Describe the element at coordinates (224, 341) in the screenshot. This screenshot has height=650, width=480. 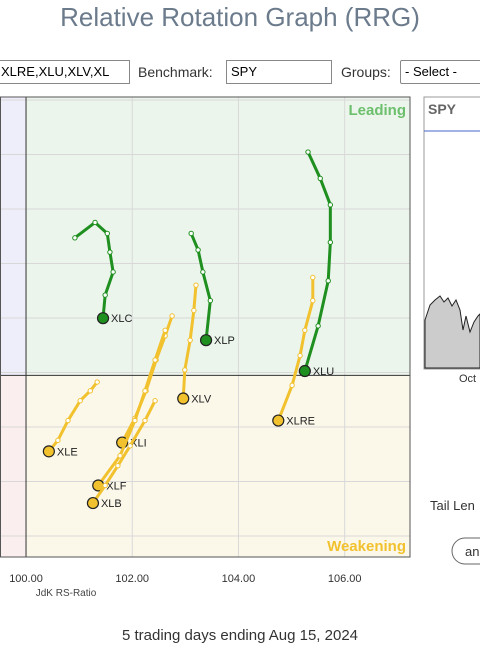
I see `series-label: XLP` at that location.